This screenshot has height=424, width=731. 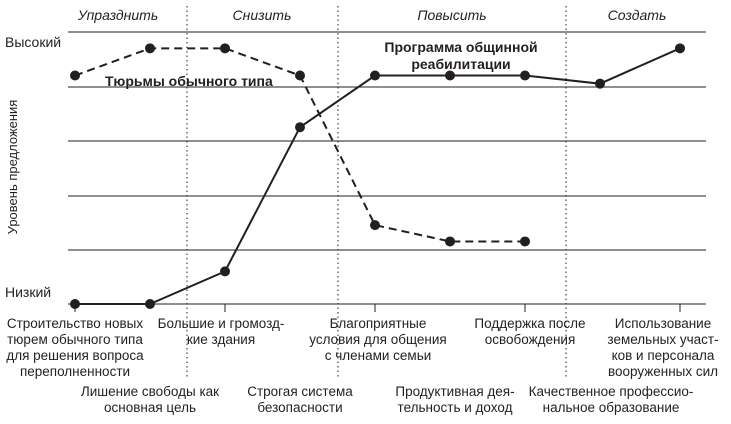 What do you see at coordinates (189, 81) in the screenshot?
I see `series-label-dashed: Тюрьмы обычного типа` at bounding box center [189, 81].